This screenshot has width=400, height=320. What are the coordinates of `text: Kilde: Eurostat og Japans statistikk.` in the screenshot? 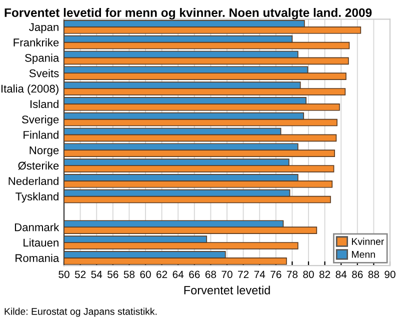 It's located at (80, 312).